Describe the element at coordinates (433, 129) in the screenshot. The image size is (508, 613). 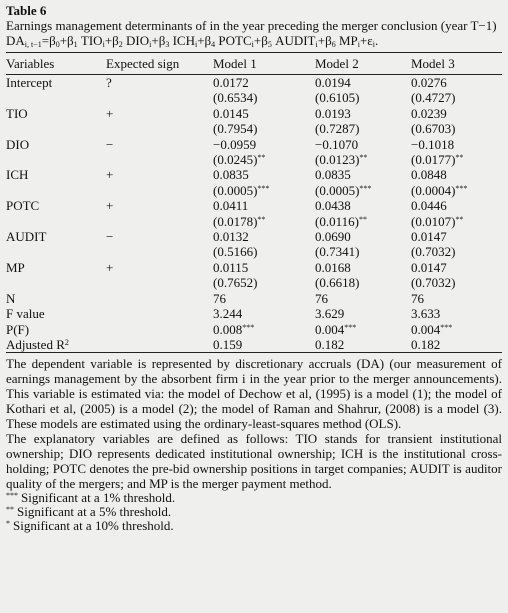
I see `cell-text: (0.6703)` at that location.